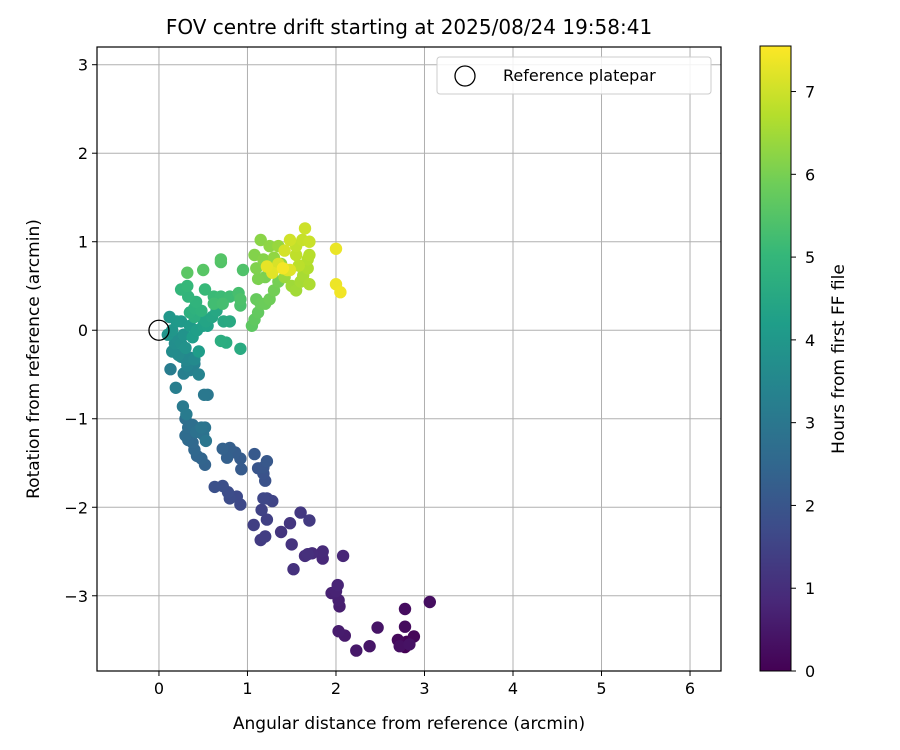  What do you see at coordinates (409, 724) in the screenshot?
I see `x-axis-label: Angular distance from reference (arcmin)` at bounding box center [409, 724].